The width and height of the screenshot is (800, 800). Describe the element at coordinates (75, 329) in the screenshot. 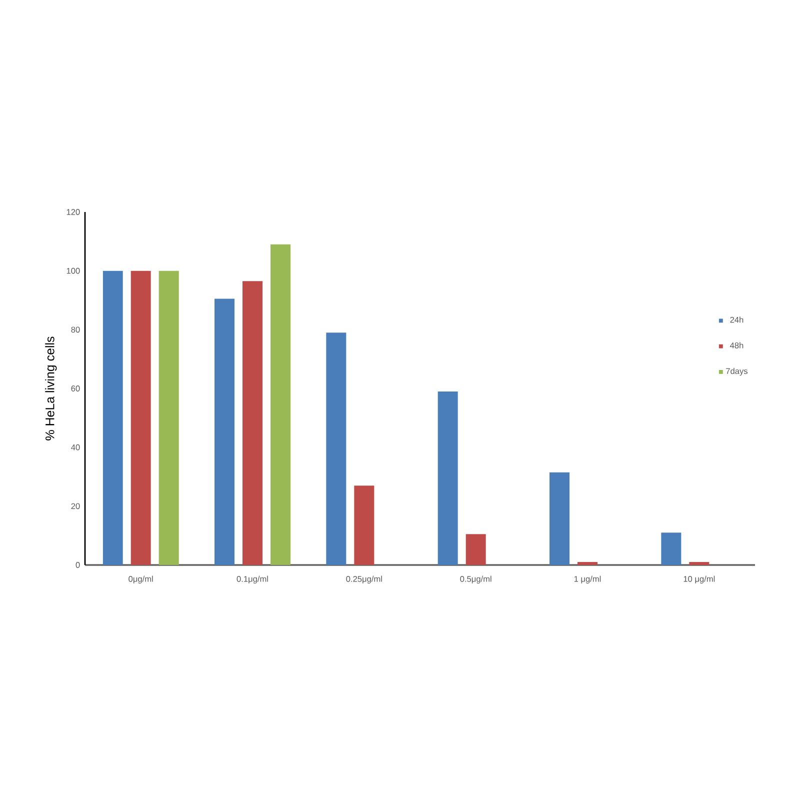

I see `y-tick-label: 80` at that location.